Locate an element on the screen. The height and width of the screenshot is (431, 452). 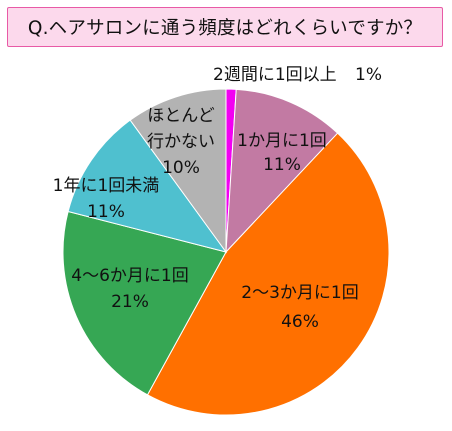
pie-slice-1year is located at coordinates (147, 186).